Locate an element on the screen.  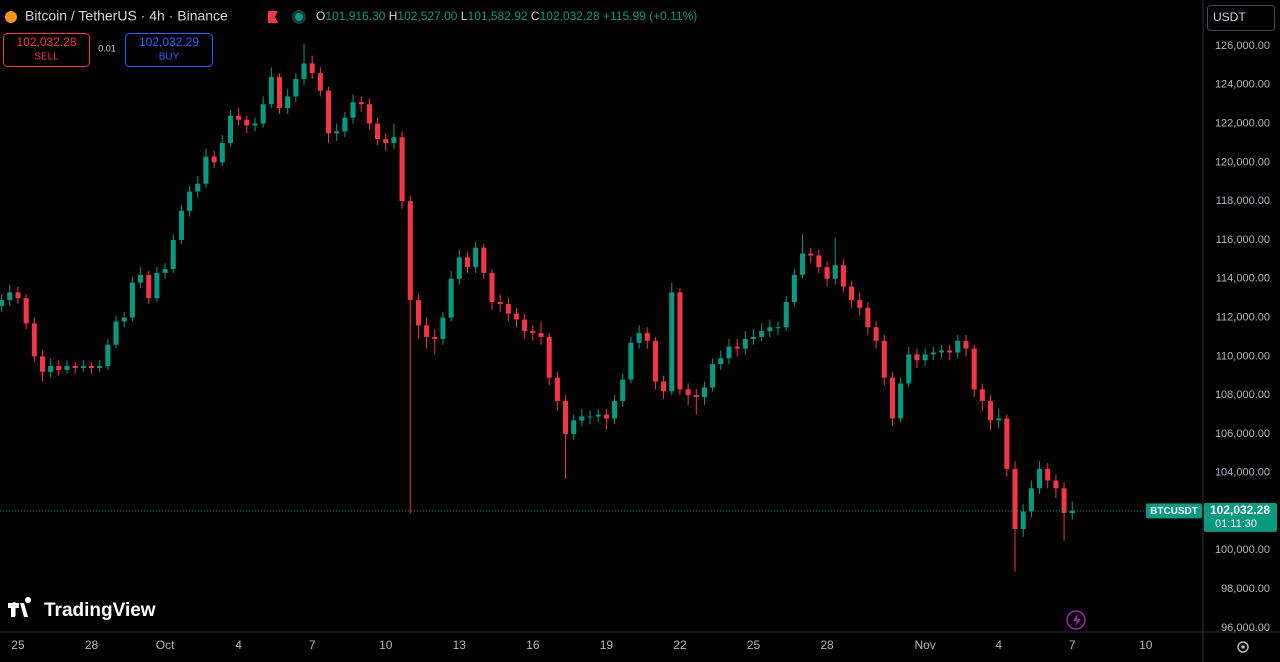
flag-icon is located at coordinates (273, 17).